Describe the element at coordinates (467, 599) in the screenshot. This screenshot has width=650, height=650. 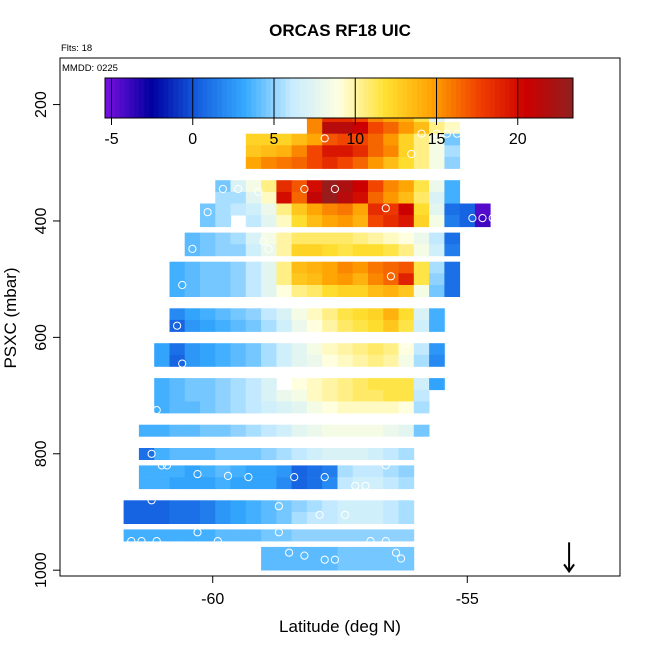
I see `x-axis-tick-label: -55` at that location.